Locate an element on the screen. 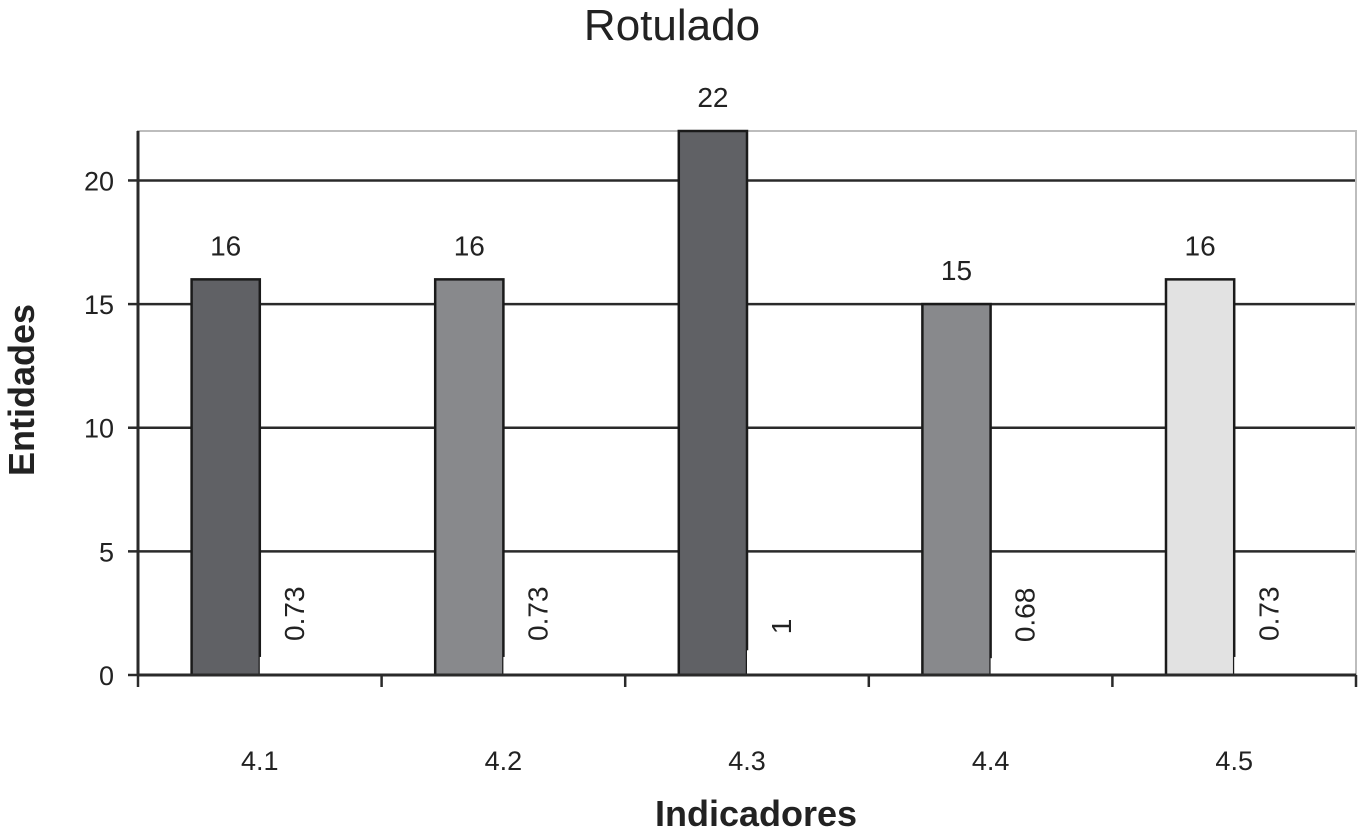 The image size is (1361, 835). y-tick-label: 0 is located at coordinates (106, 676).